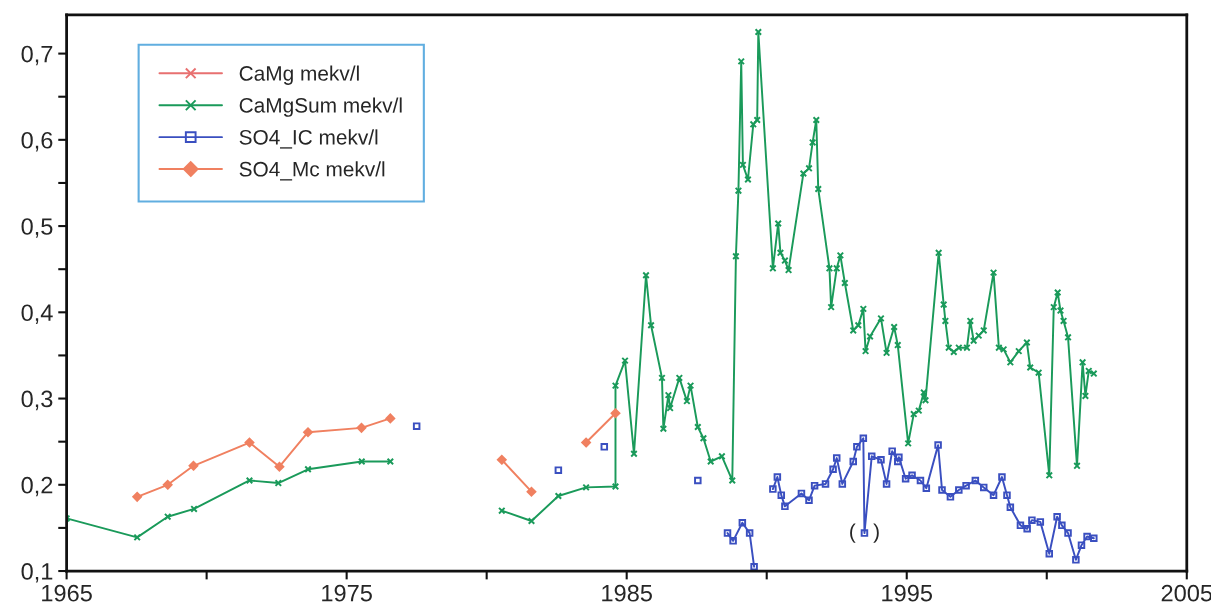 The image size is (1211, 616). What do you see at coordinates (347, 593) in the screenshot?
I see `x-tick-label: 1975` at bounding box center [347, 593].